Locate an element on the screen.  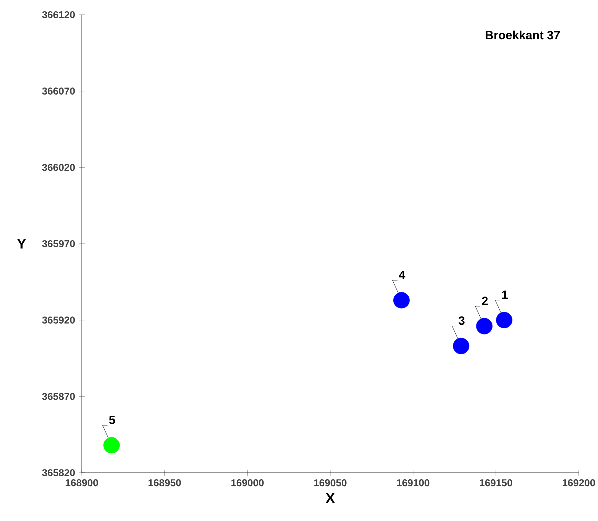
x-tick-label: 168900 is located at coordinates (82, 483).